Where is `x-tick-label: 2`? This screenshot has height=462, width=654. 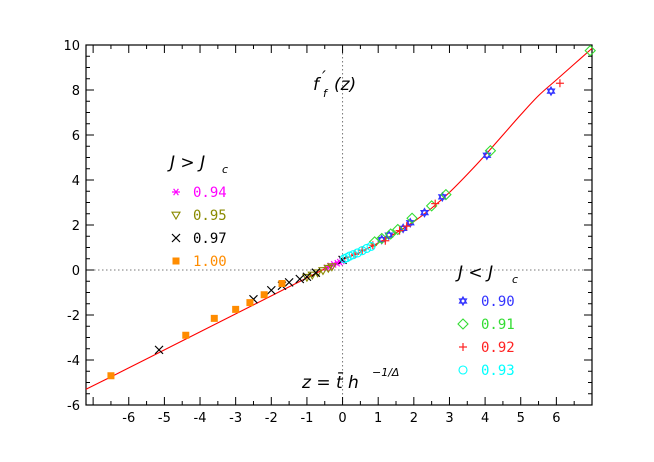
x-tick-label: 2 is located at coordinates (414, 418).